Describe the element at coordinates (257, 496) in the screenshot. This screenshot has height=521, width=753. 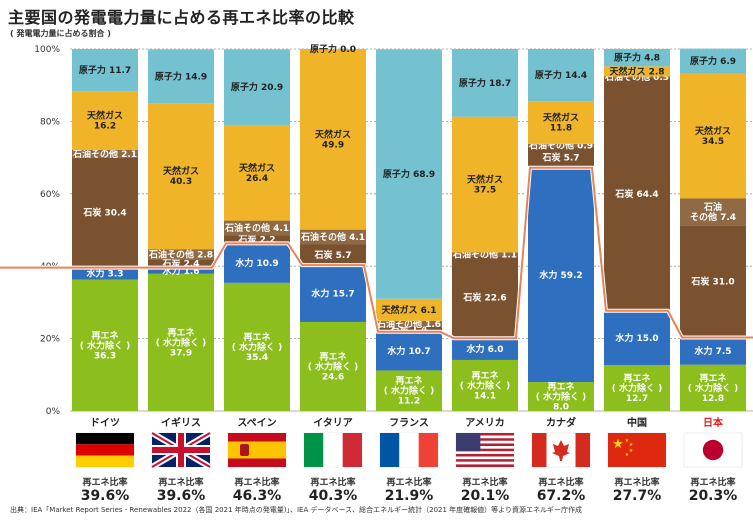
I see `renewable-ratio-value: 46.3%` at that location.